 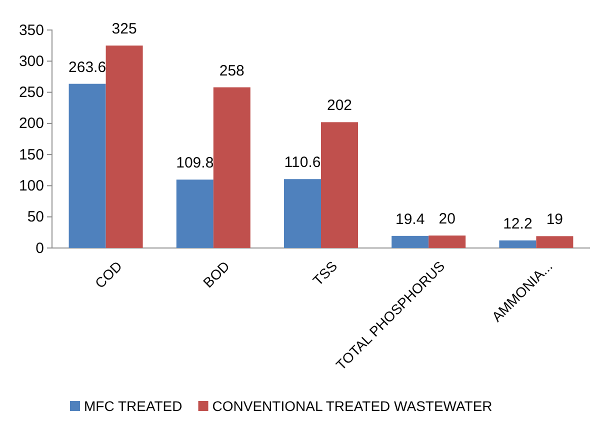 What do you see at coordinates (195, 163) in the screenshot?
I see `data-label: 109.8` at bounding box center [195, 163].